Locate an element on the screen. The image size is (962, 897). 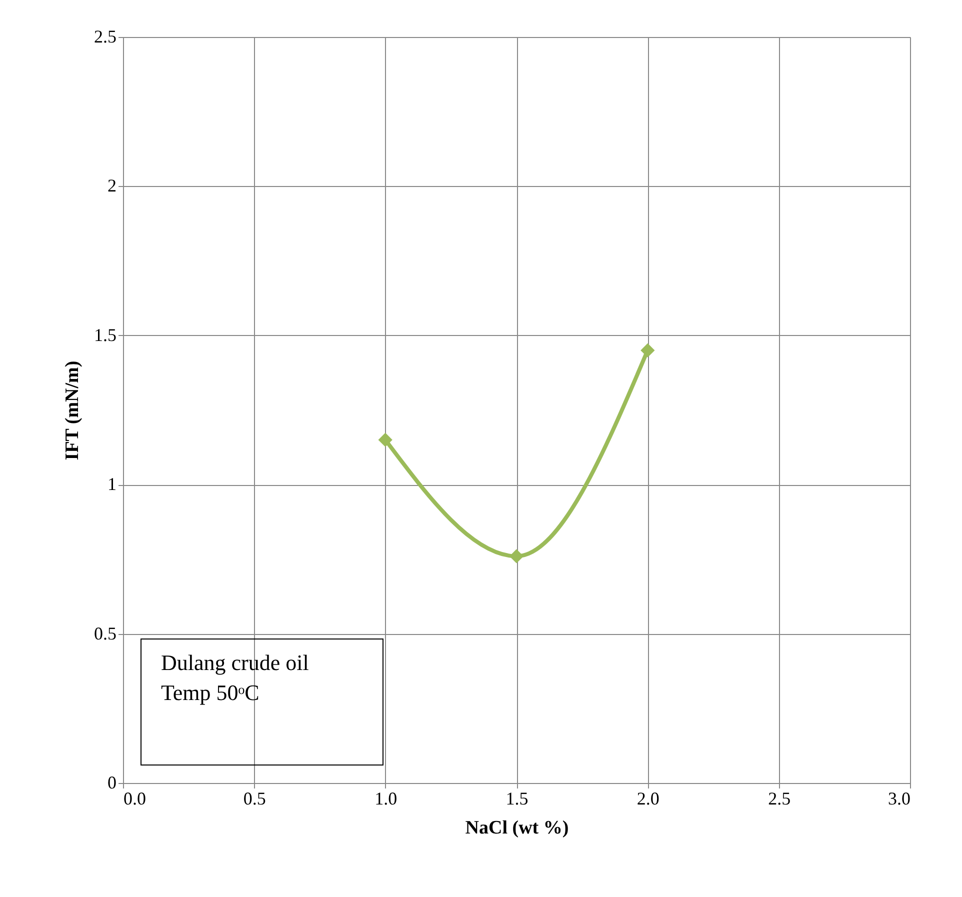
x-tick-label: 0.5 is located at coordinates (254, 798).